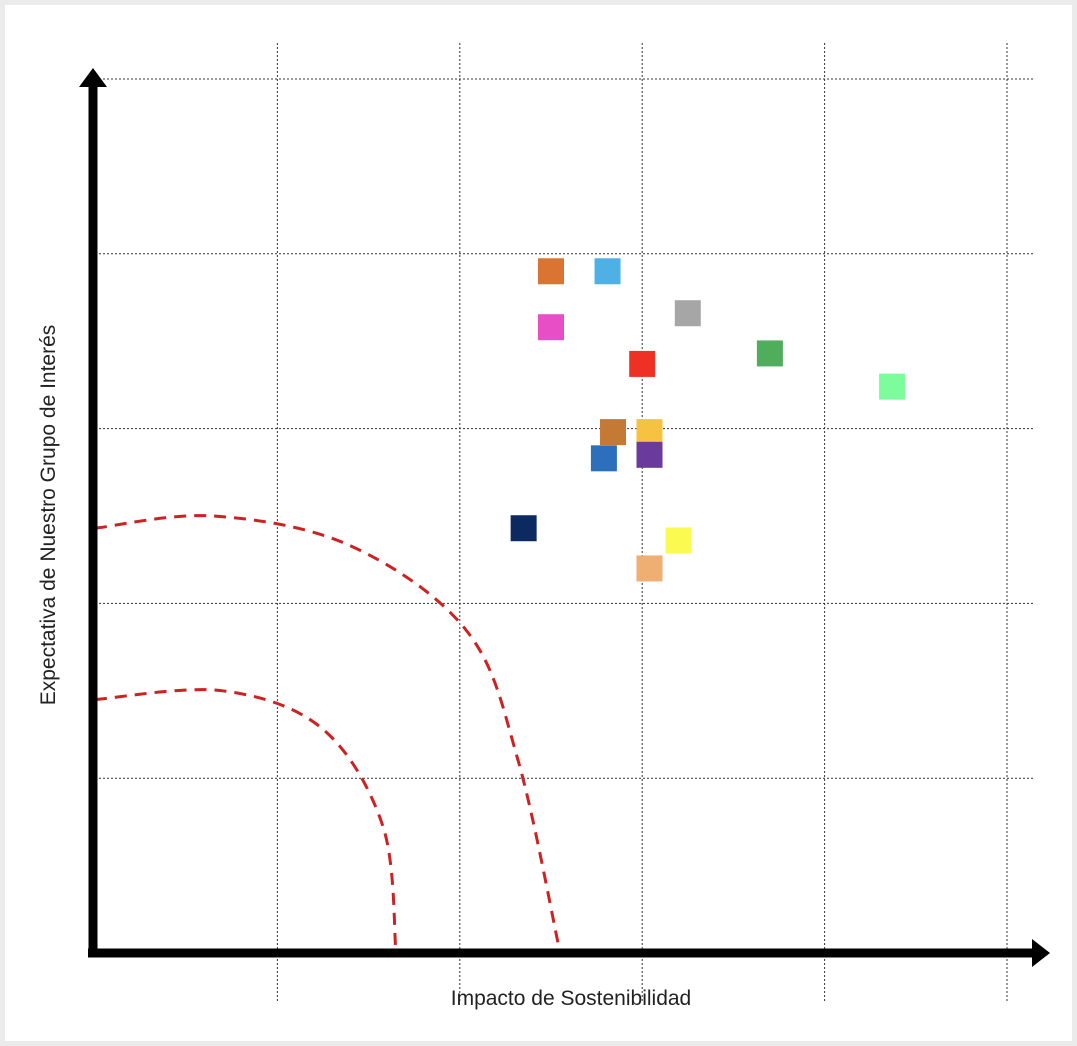 This screenshot has height=1046, width=1077. What do you see at coordinates (708, 419) in the screenshot?
I see `data-points` at bounding box center [708, 419].